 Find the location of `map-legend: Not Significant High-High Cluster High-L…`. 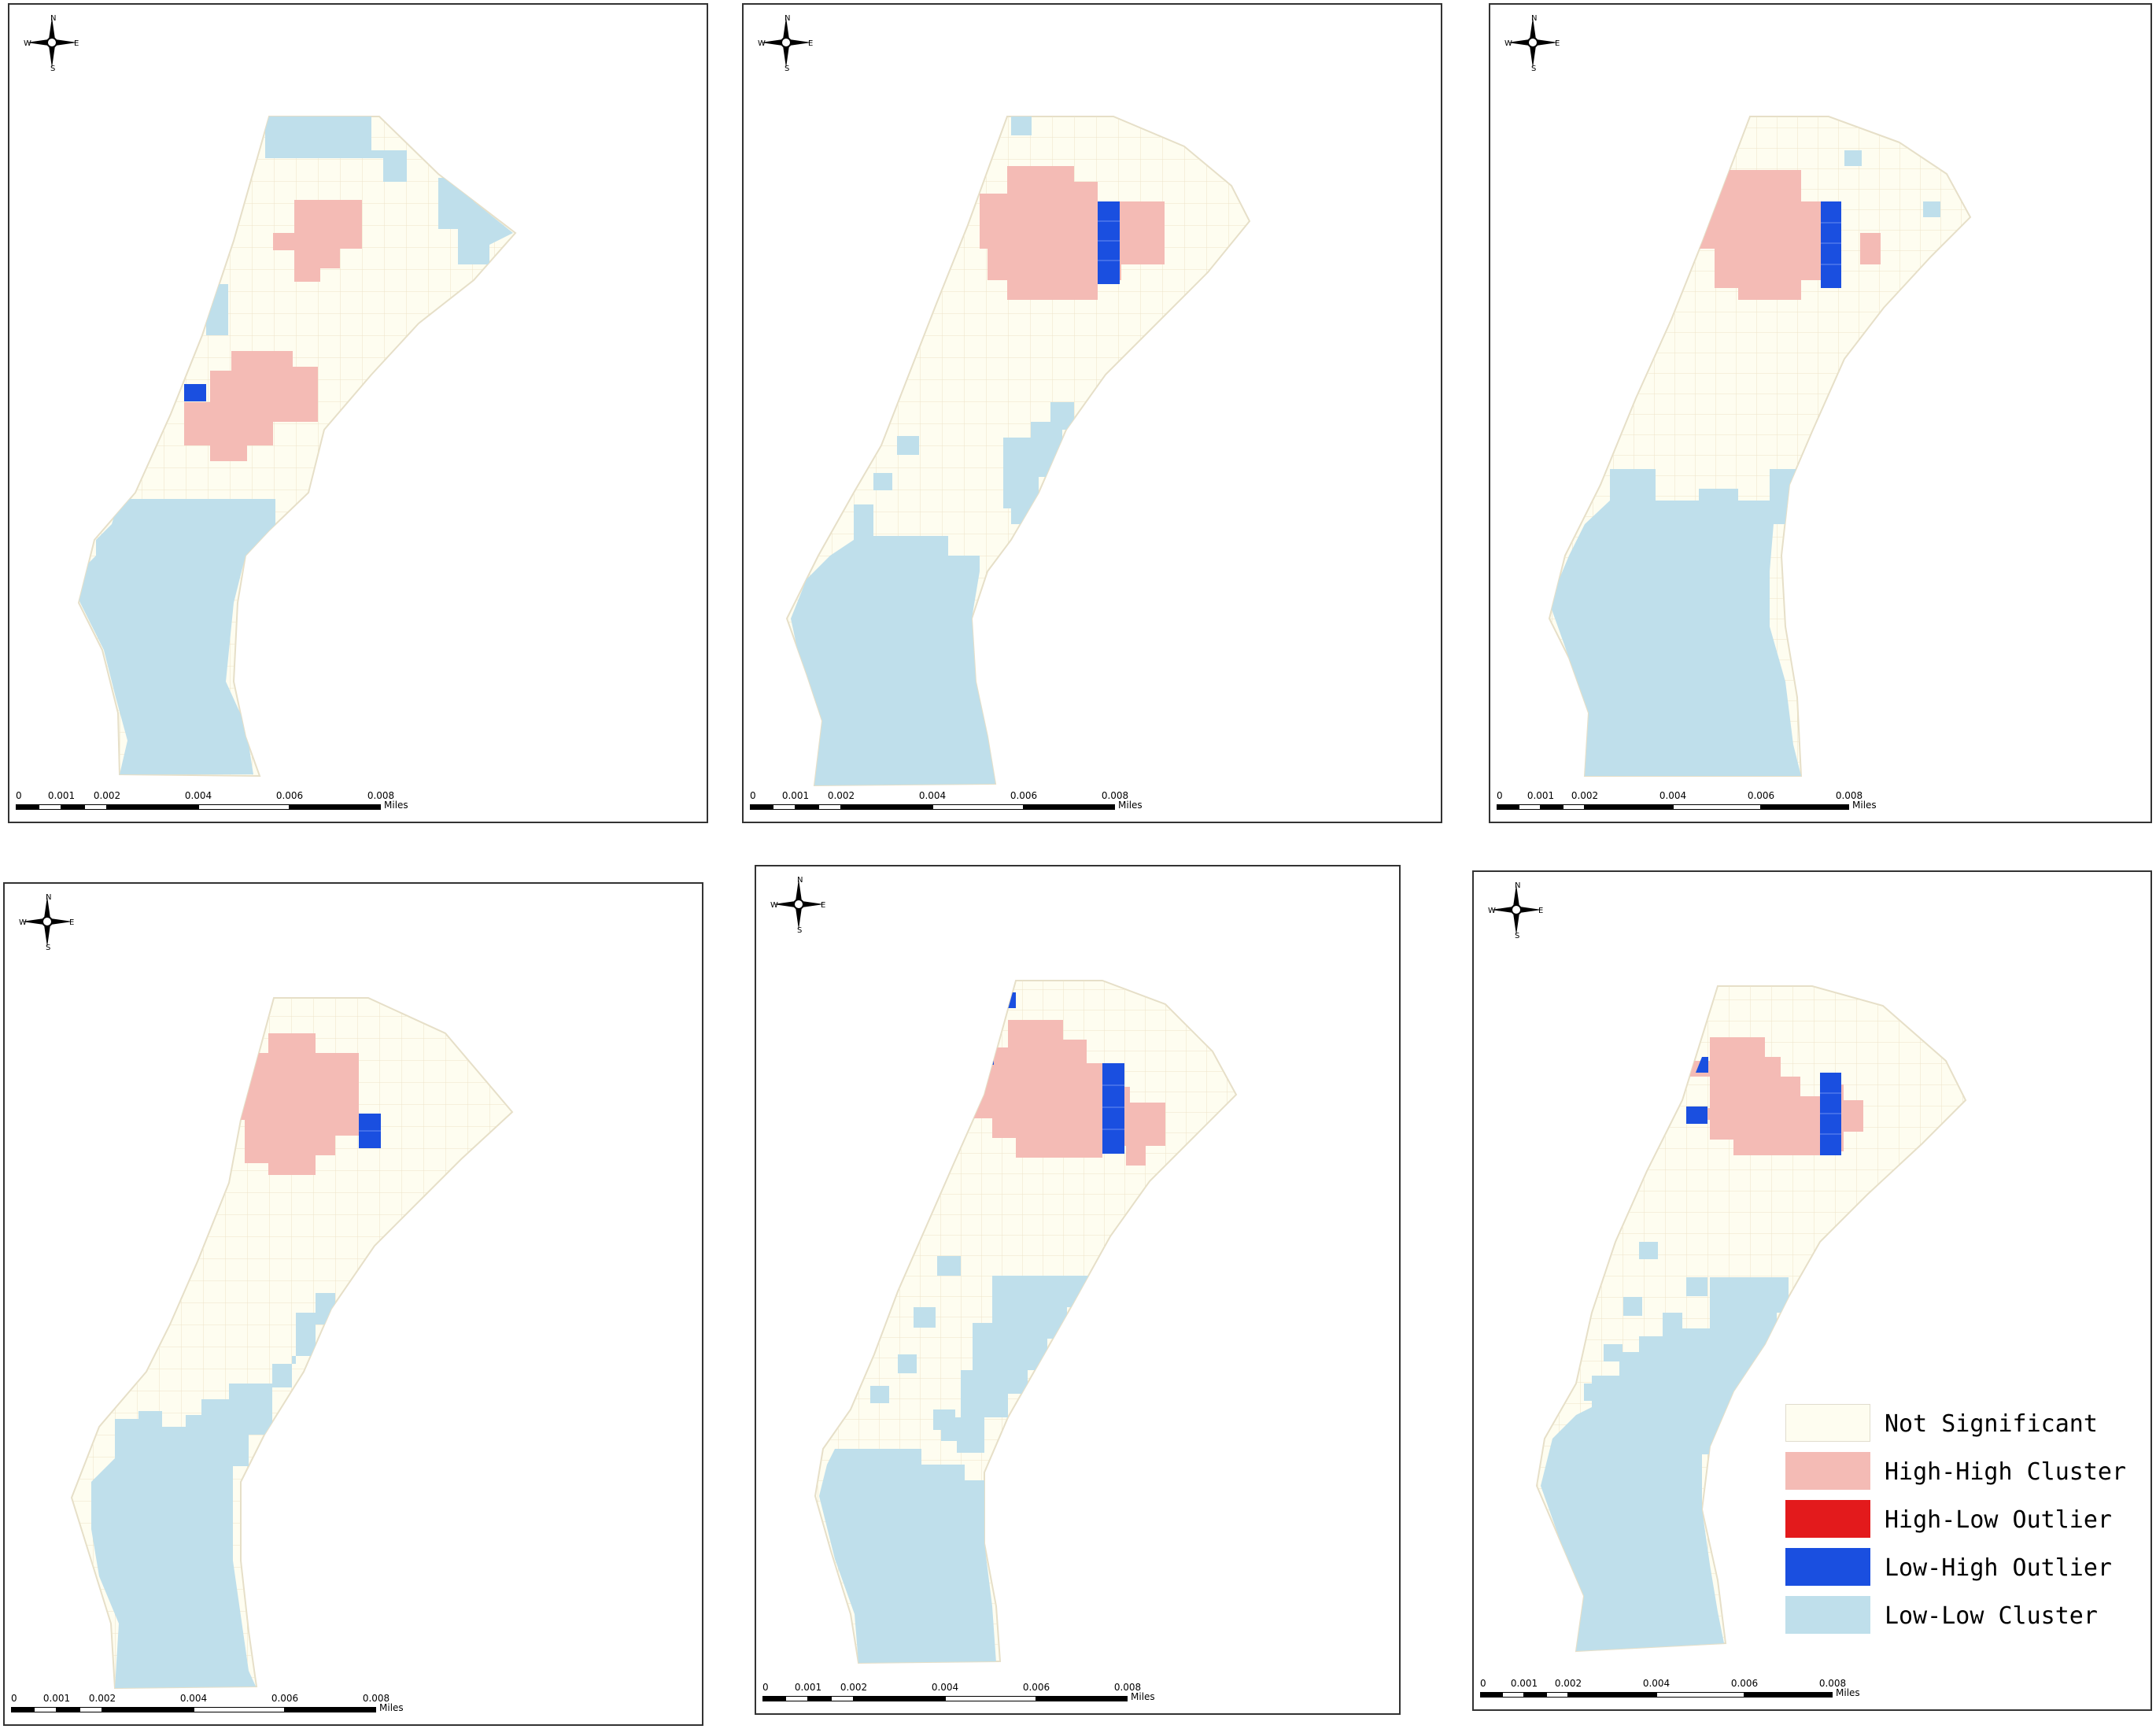

map-legend: Not Significant High-High Cluster High-L… is located at coordinates (1966, 1522).